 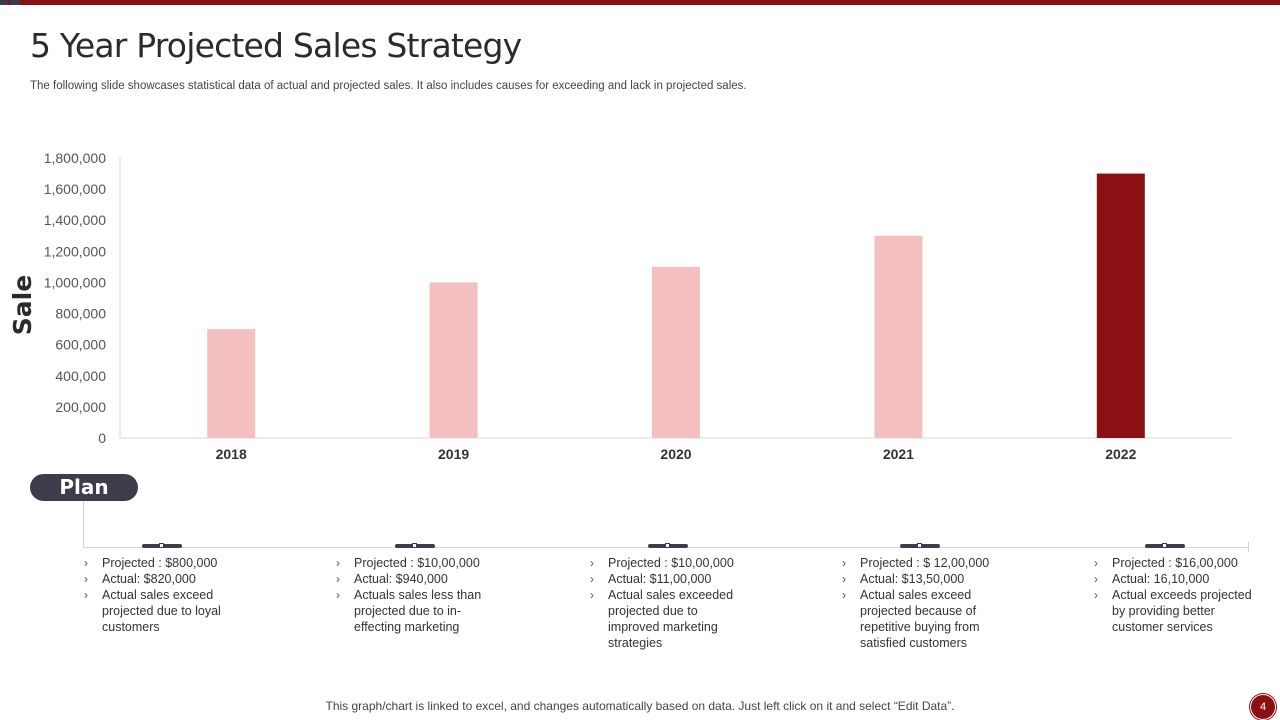 I want to click on x-tick-label: 2021, so click(x=898, y=454).